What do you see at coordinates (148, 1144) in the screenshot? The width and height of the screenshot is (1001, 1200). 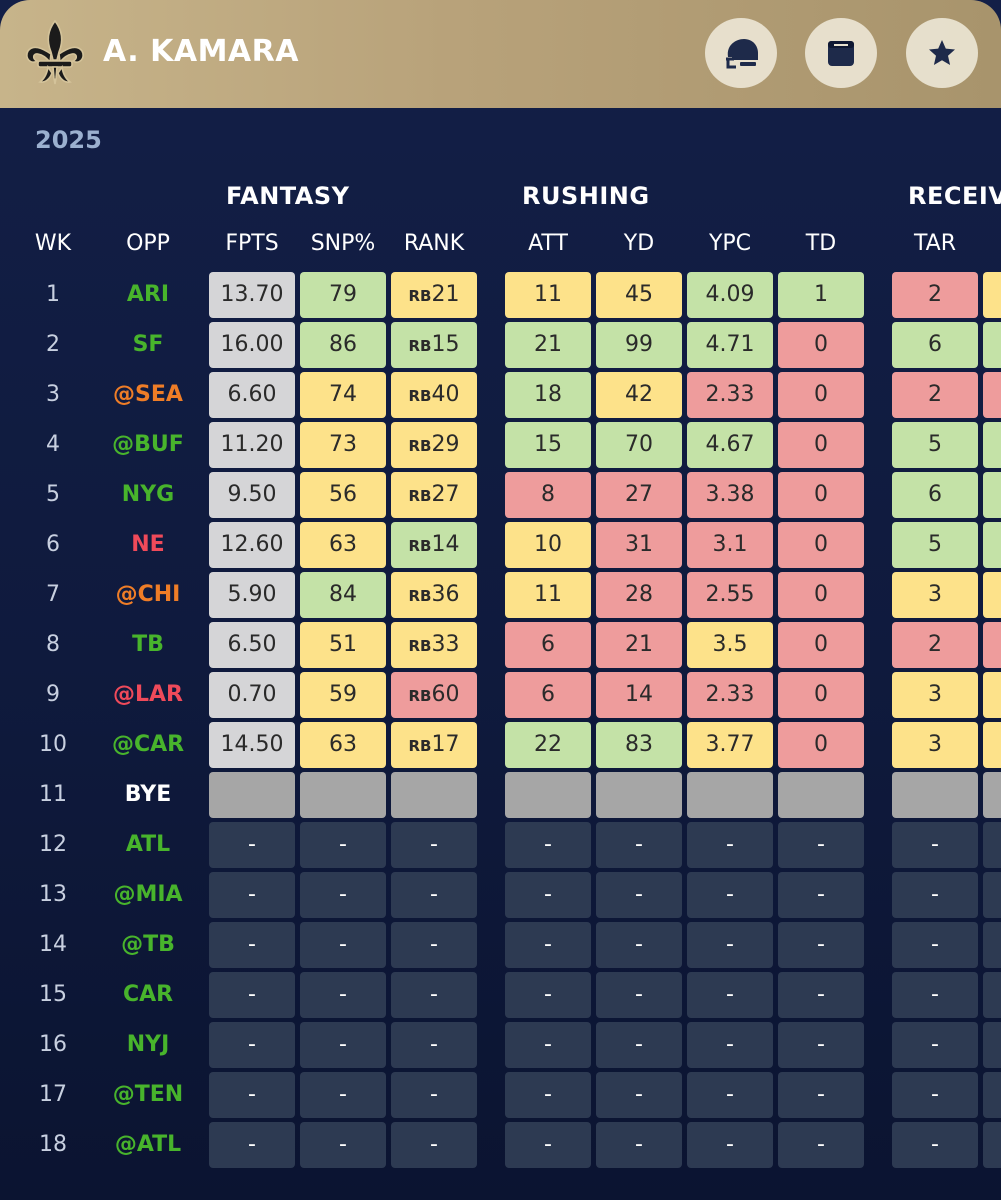 I see `opponent: @ATL` at bounding box center [148, 1144].